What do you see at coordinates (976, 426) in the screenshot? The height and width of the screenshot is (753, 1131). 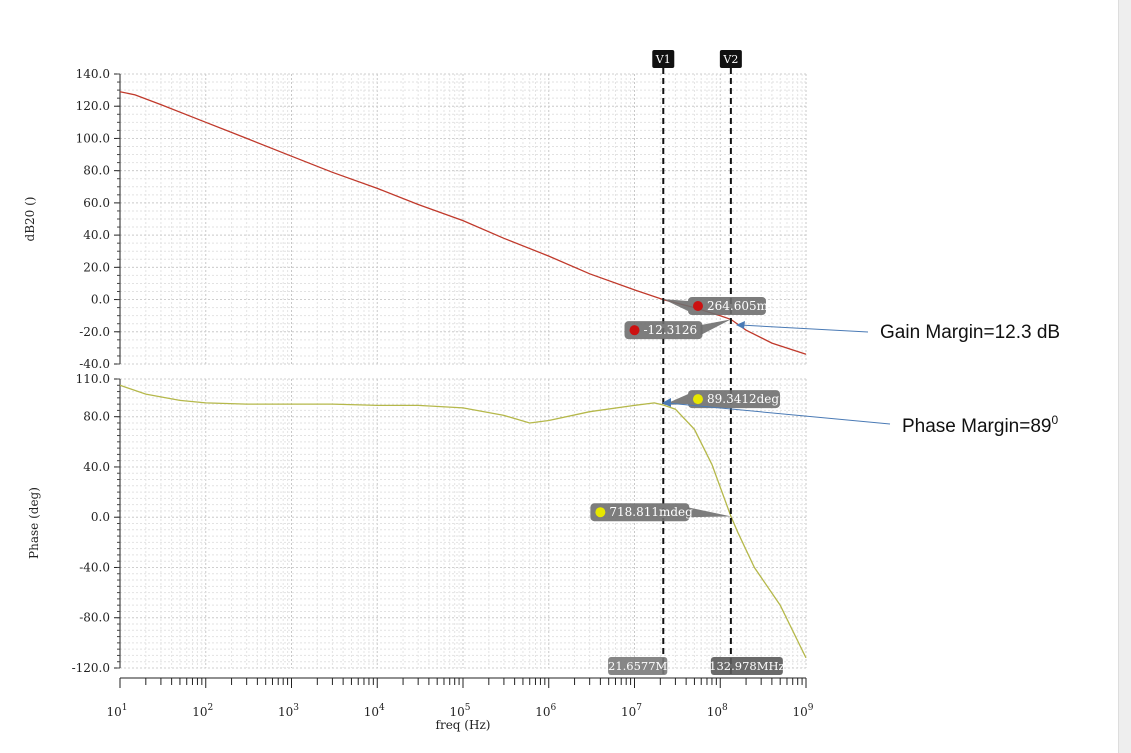 I see `phase-margin-text: Phase Margin=89` at bounding box center [976, 426].